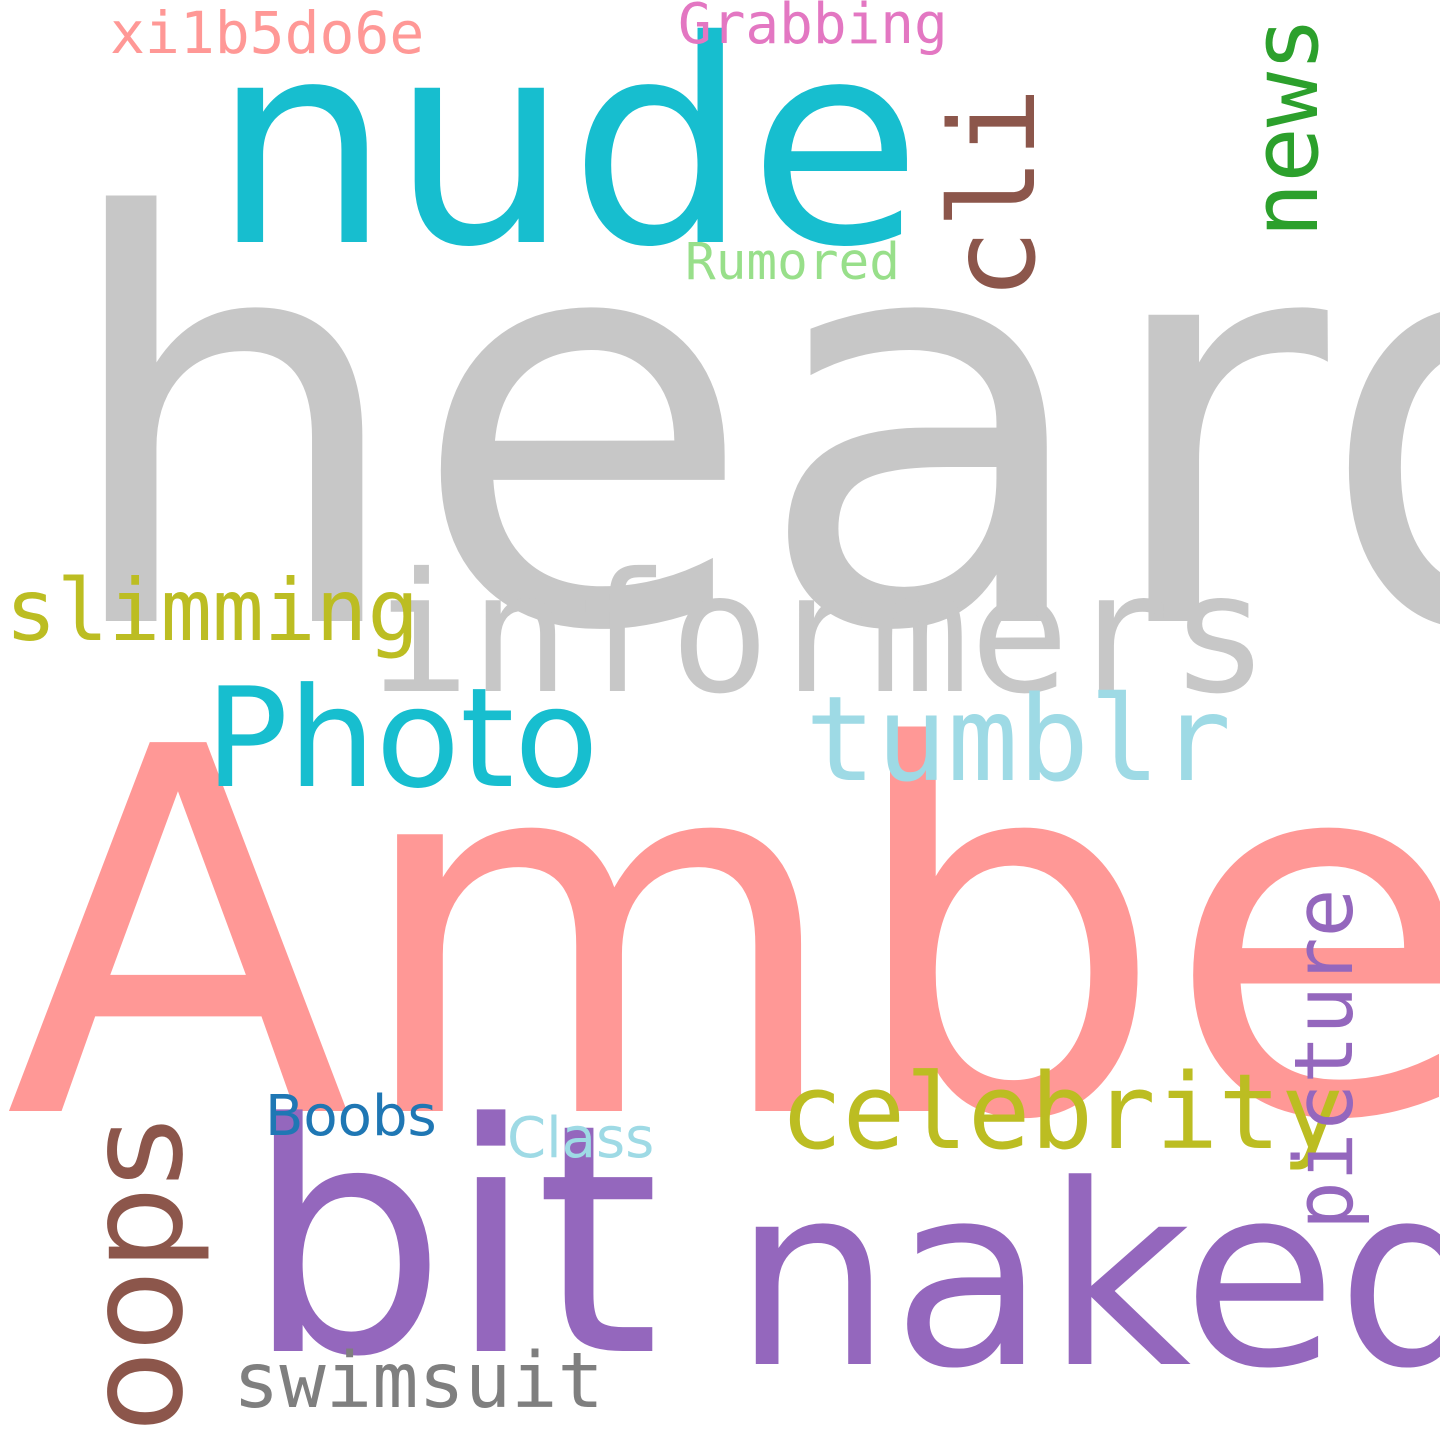 Image resolution: width=1440 pixels, height=1440 pixels. I want to click on word-bit: bit, so click(452, 1241).